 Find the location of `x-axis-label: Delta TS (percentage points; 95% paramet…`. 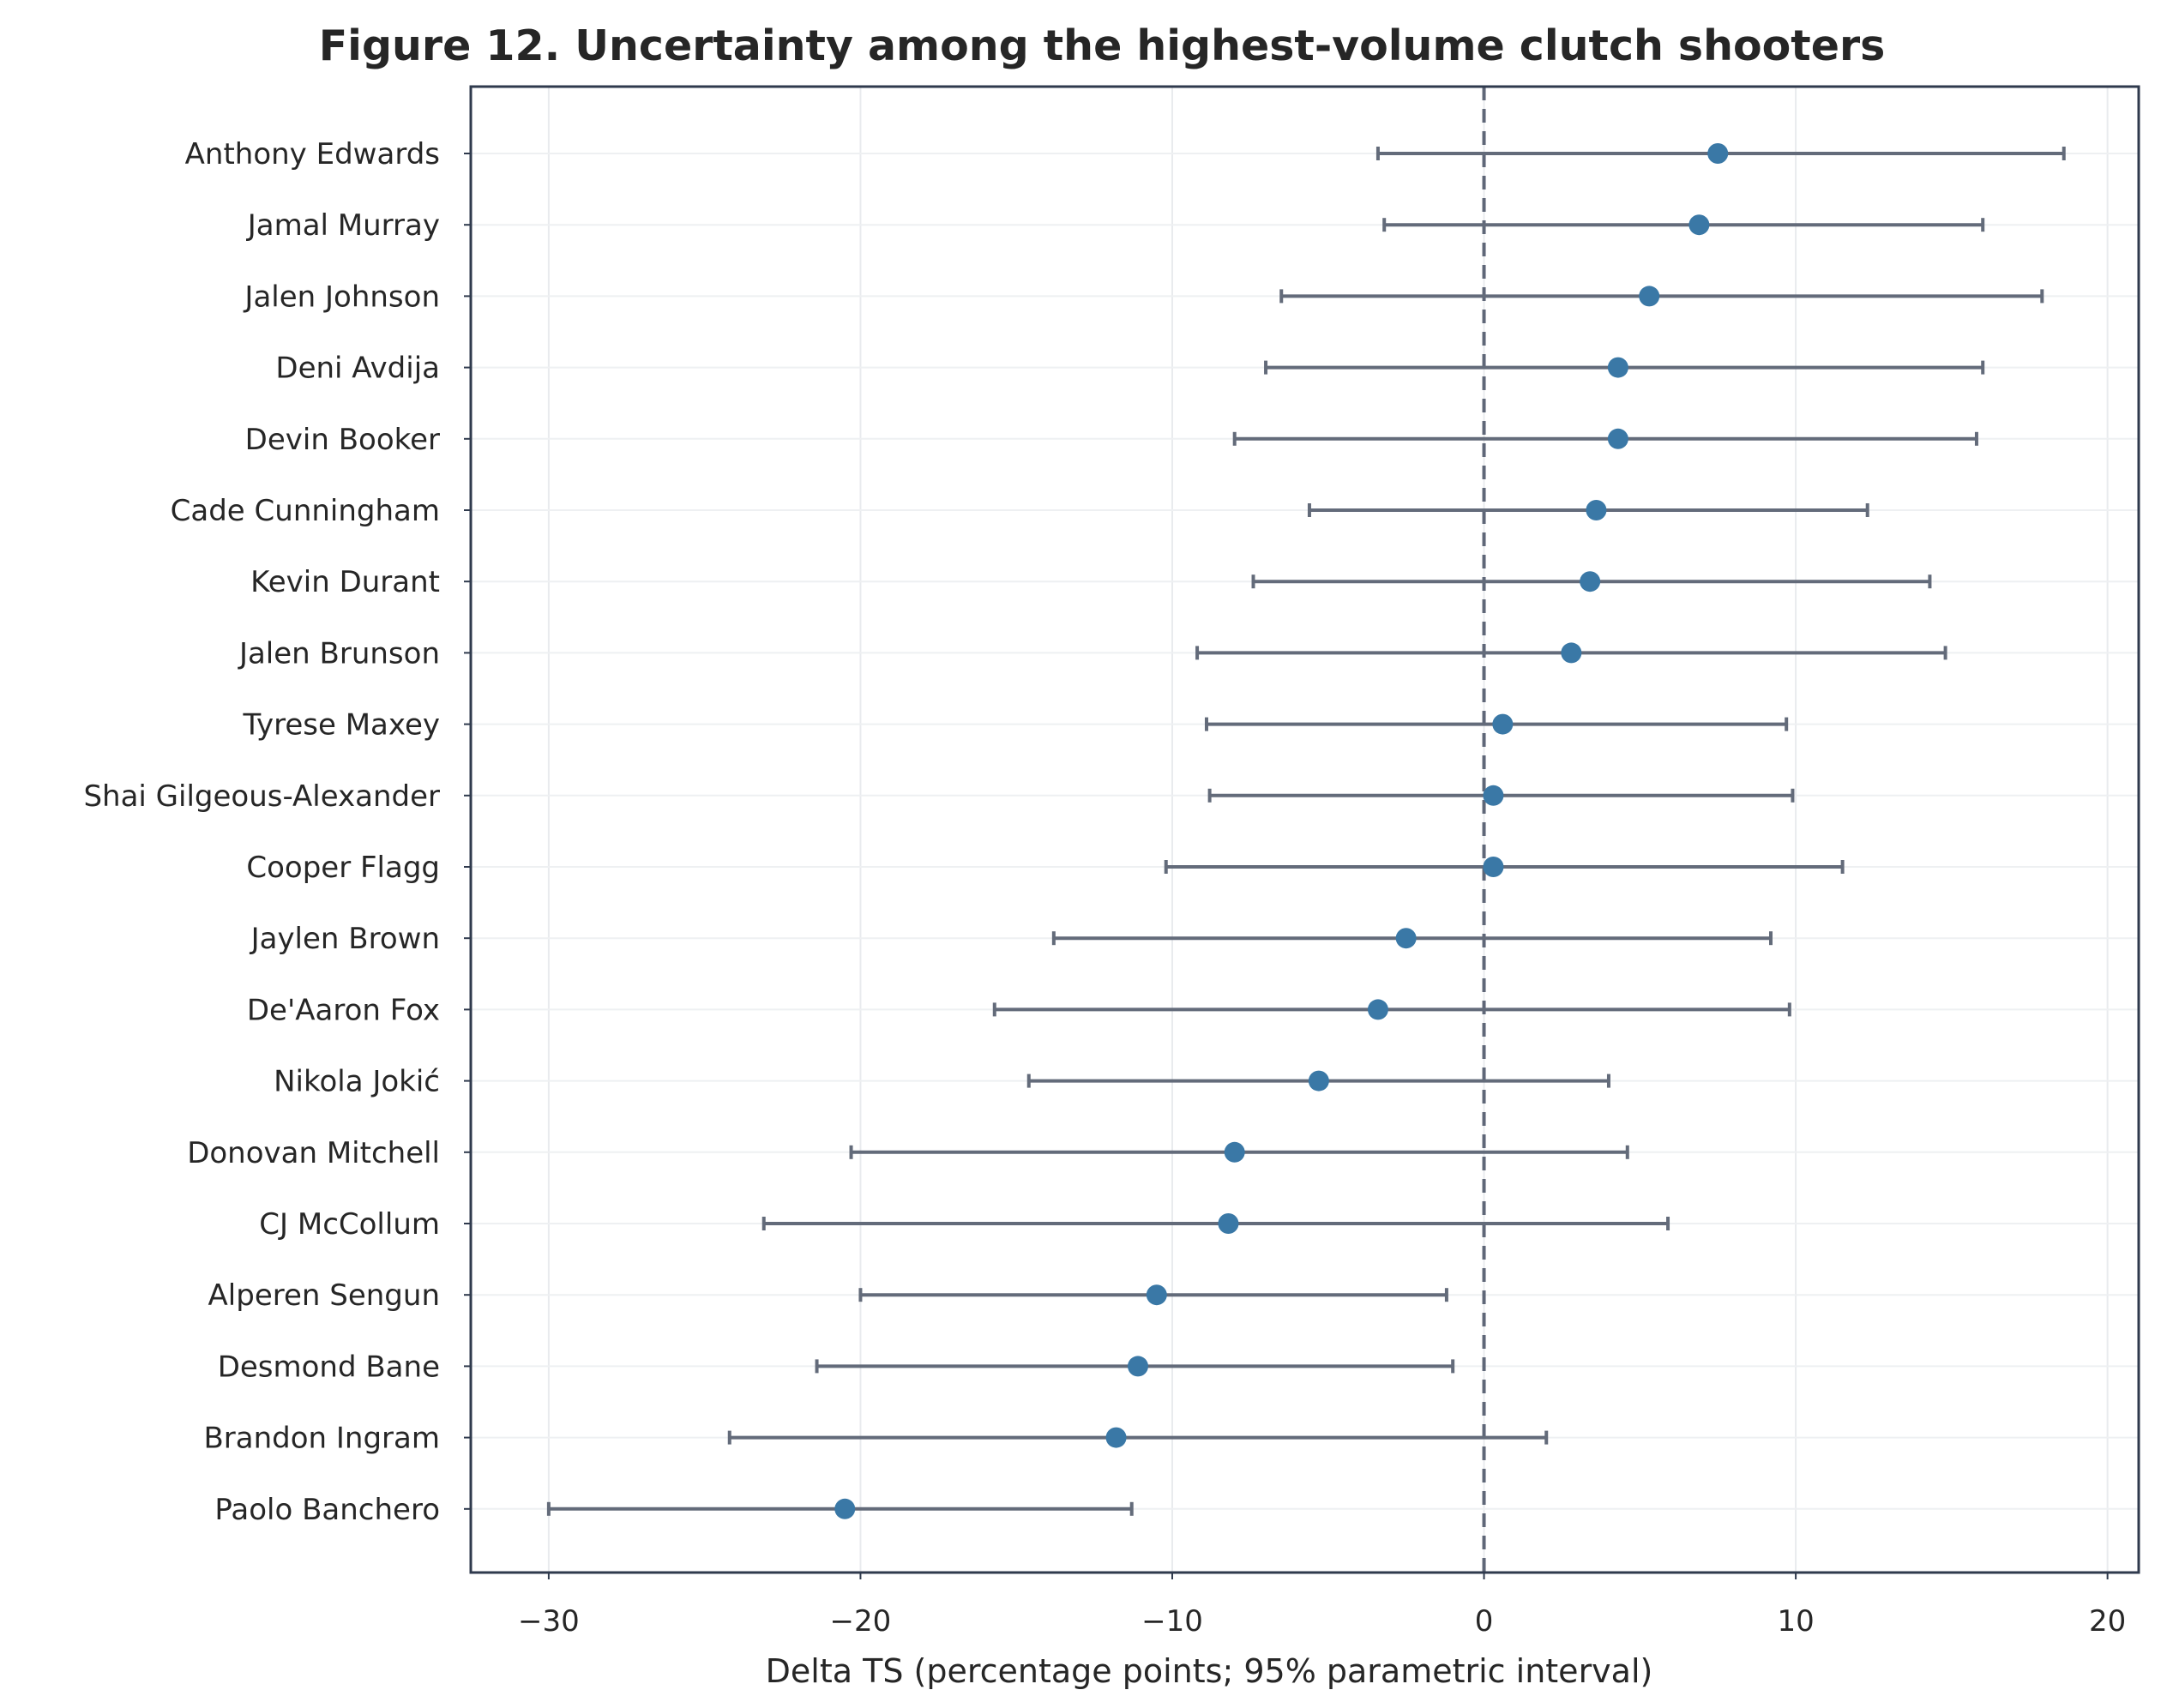

x-axis-label: Delta TS (percentage points; 95% paramet… is located at coordinates (1209, 1671).